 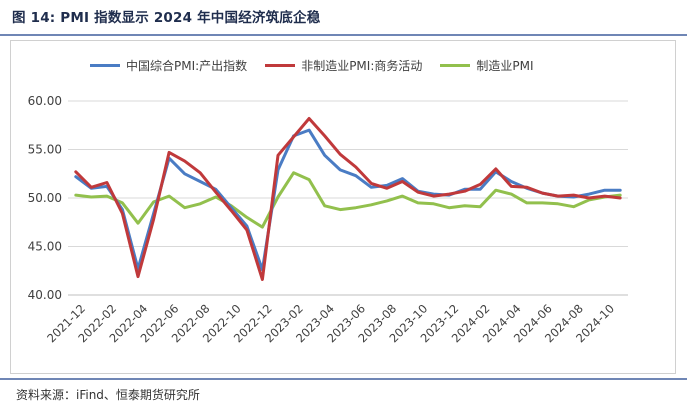 I want to click on legend-label-composite: 中国综合PMI:产出指数, so click(x=187, y=66).